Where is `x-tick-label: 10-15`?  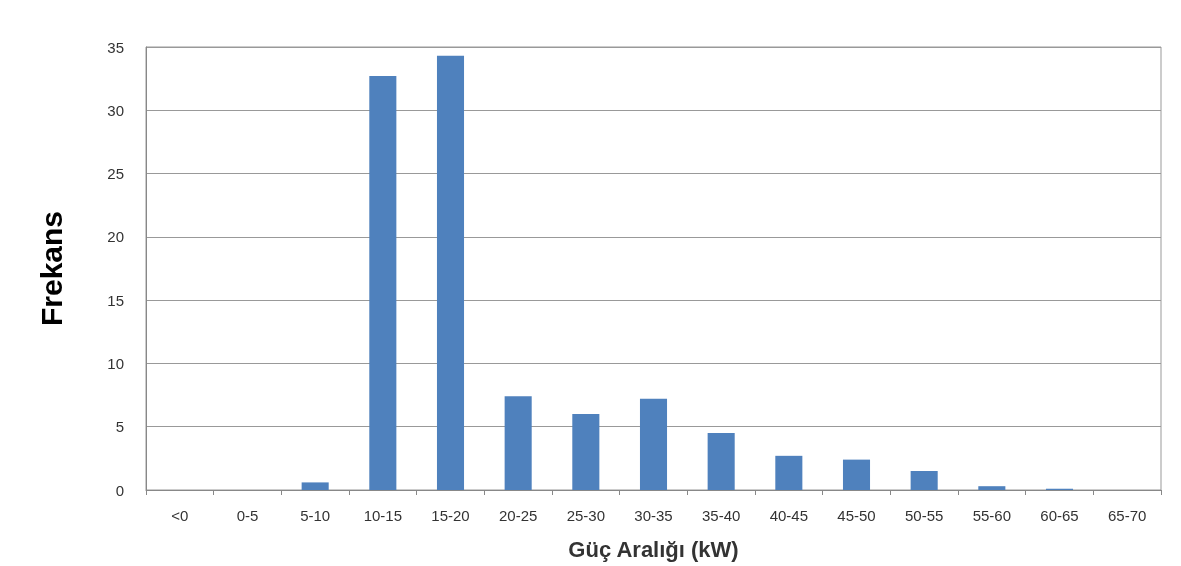
x-tick-label: 10-15 is located at coordinates (383, 515).